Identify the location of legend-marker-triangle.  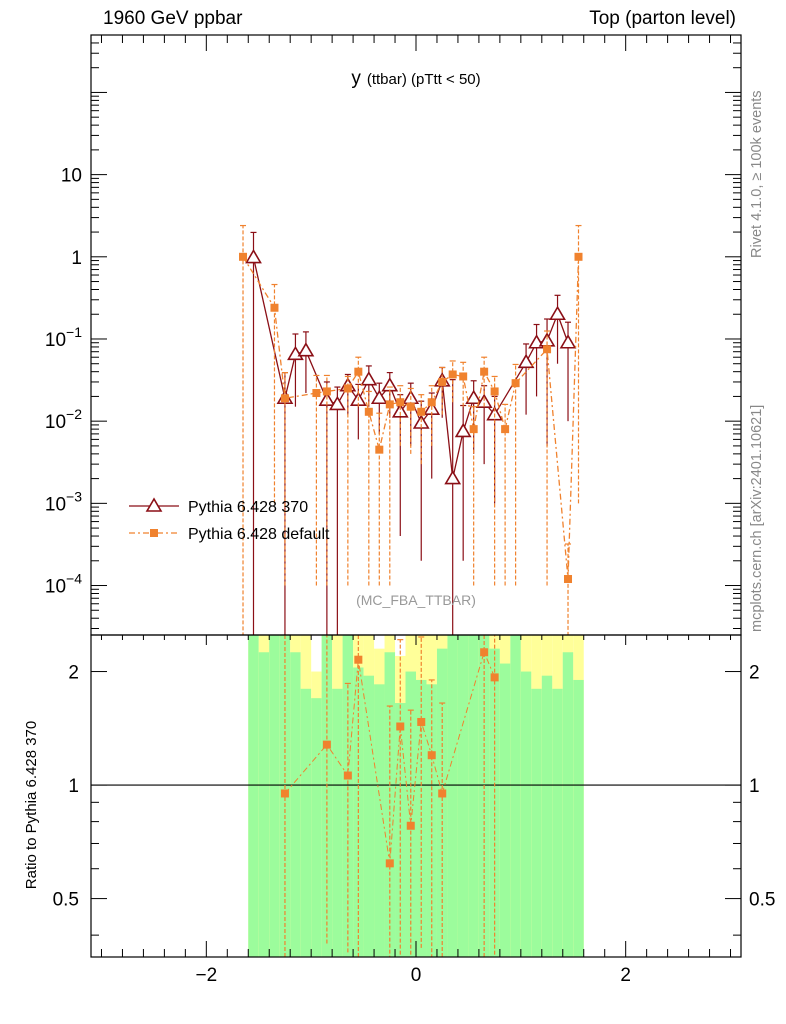
(154, 504).